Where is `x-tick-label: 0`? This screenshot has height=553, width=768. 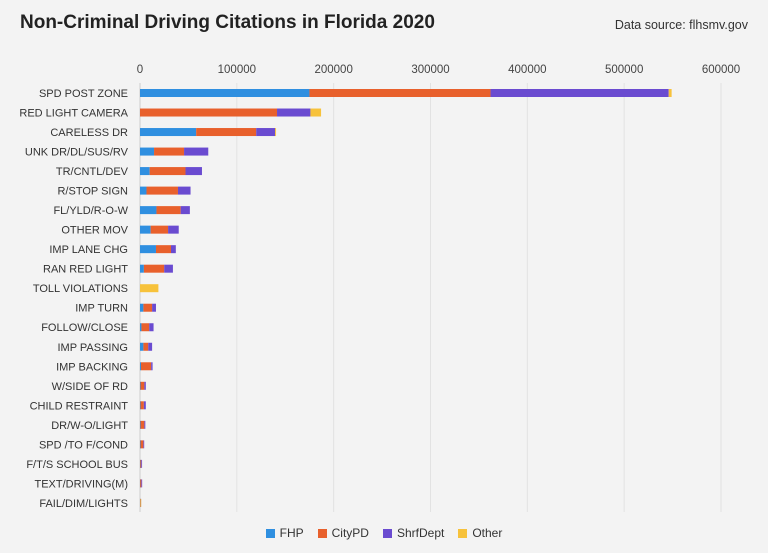 x-tick-label: 0 is located at coordinates (140, 70).